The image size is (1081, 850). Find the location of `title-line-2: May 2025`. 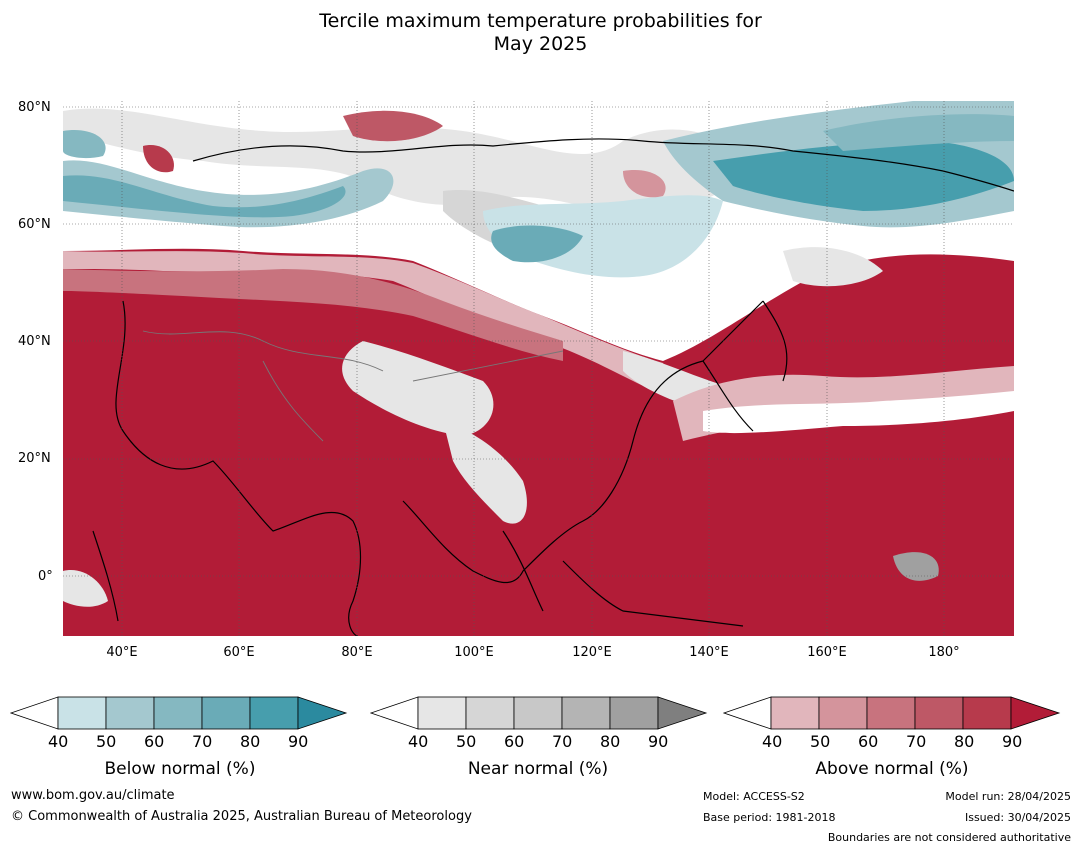

title-line-2: May 2025 is located at coordinates (540, 44).